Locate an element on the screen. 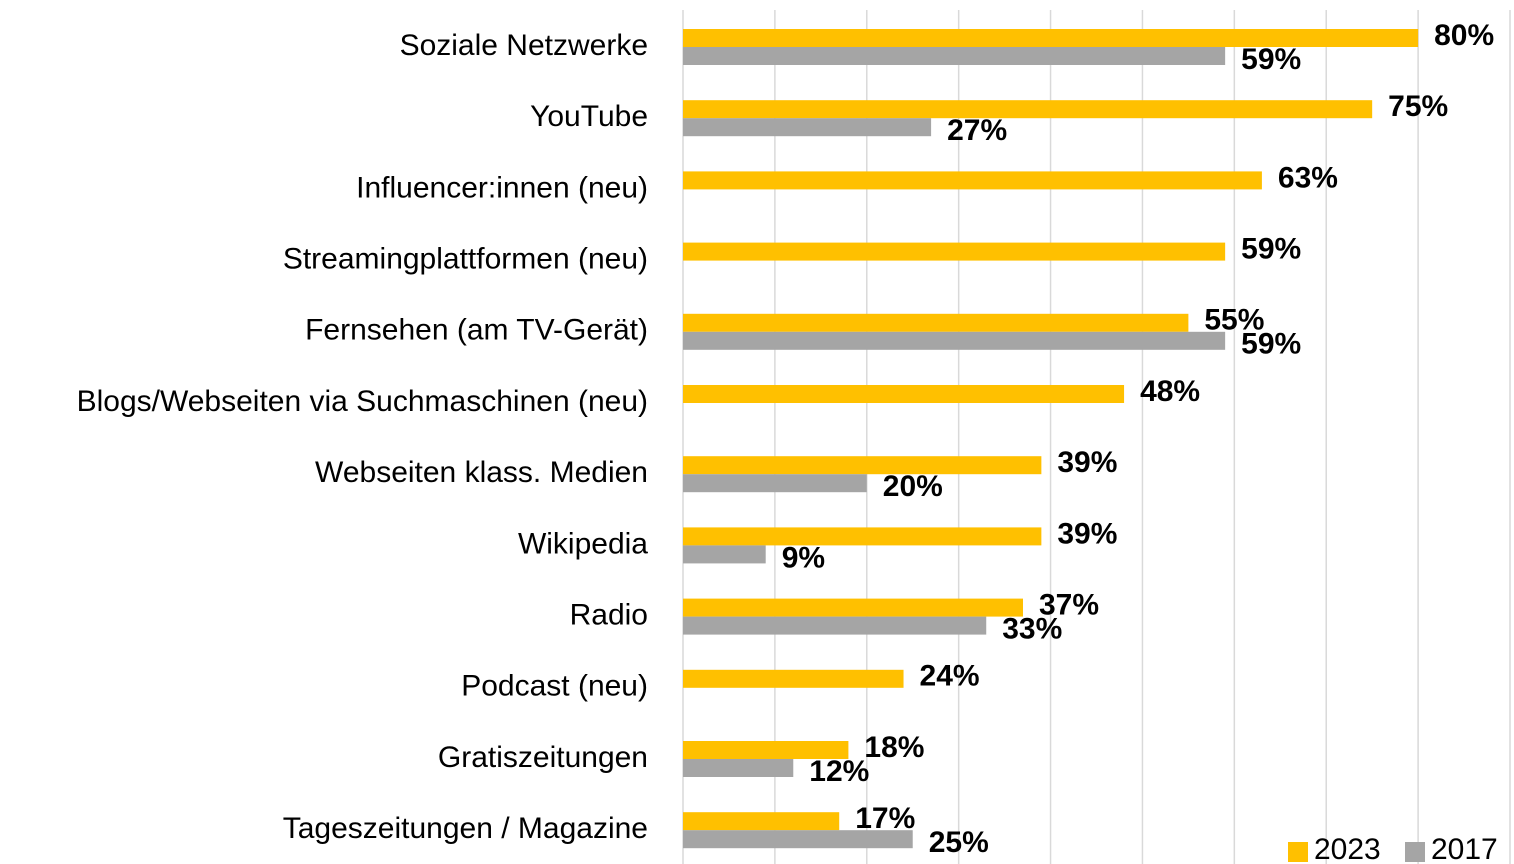 Image resolution: width=1514 pixels, height=864 pixels. value-label: 37% is located at coordinates (1069, 605).